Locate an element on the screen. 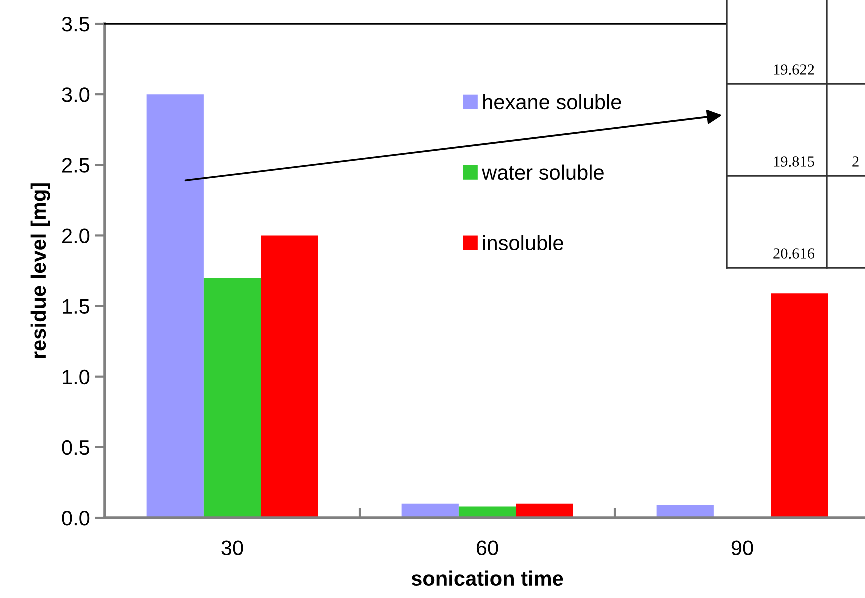 The width and height of the screenshot is (865, 598). y-tick-label: 3.5 is located at coordinates (76, 24).